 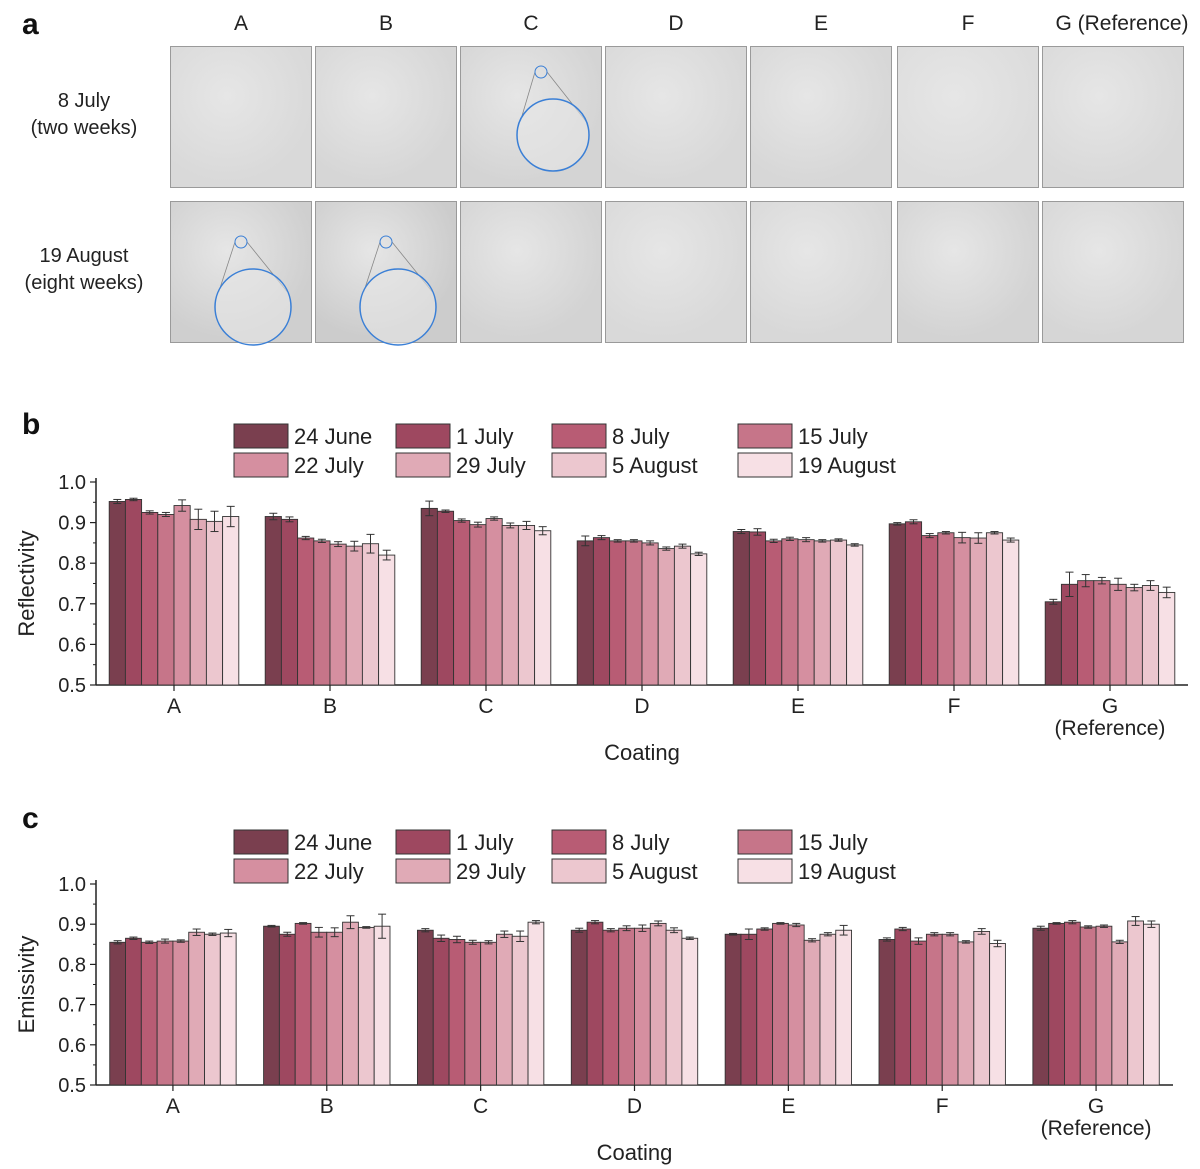 What do you see at coordinates (333, 842) in the screenshot?
I see `legend-label: 24 June` at bounding box center [333, 842].